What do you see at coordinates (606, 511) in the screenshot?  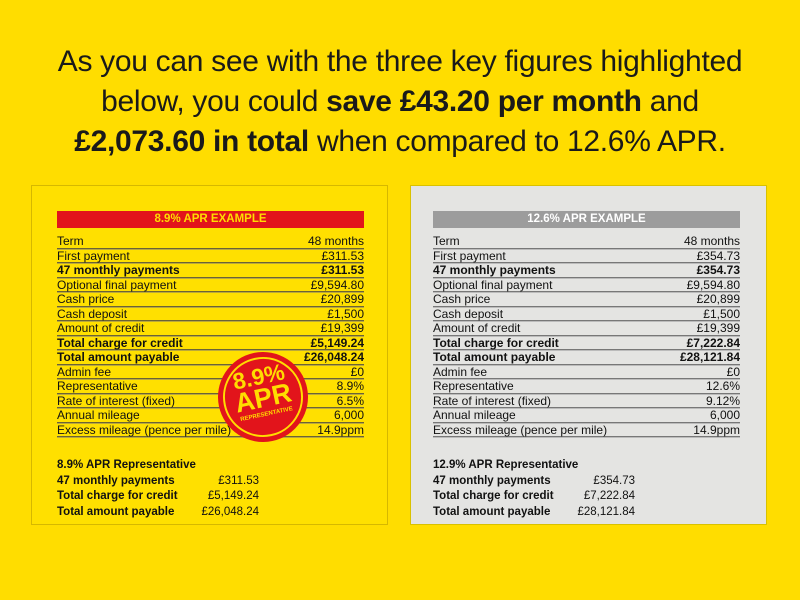 I see `summary-value: £28,121.84` at bounding box center [606, 511].